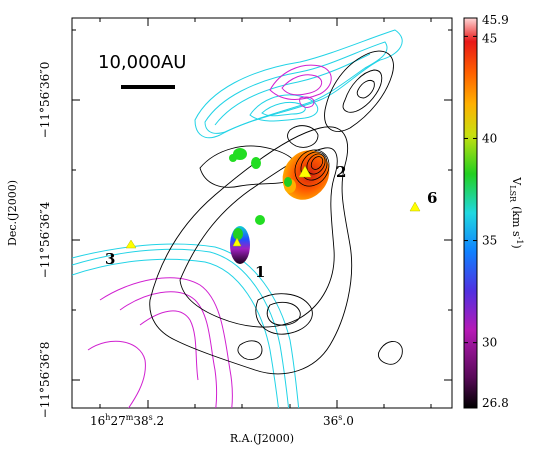  I want to click on x-tick-1-h-sup: h, so click(107, 417).